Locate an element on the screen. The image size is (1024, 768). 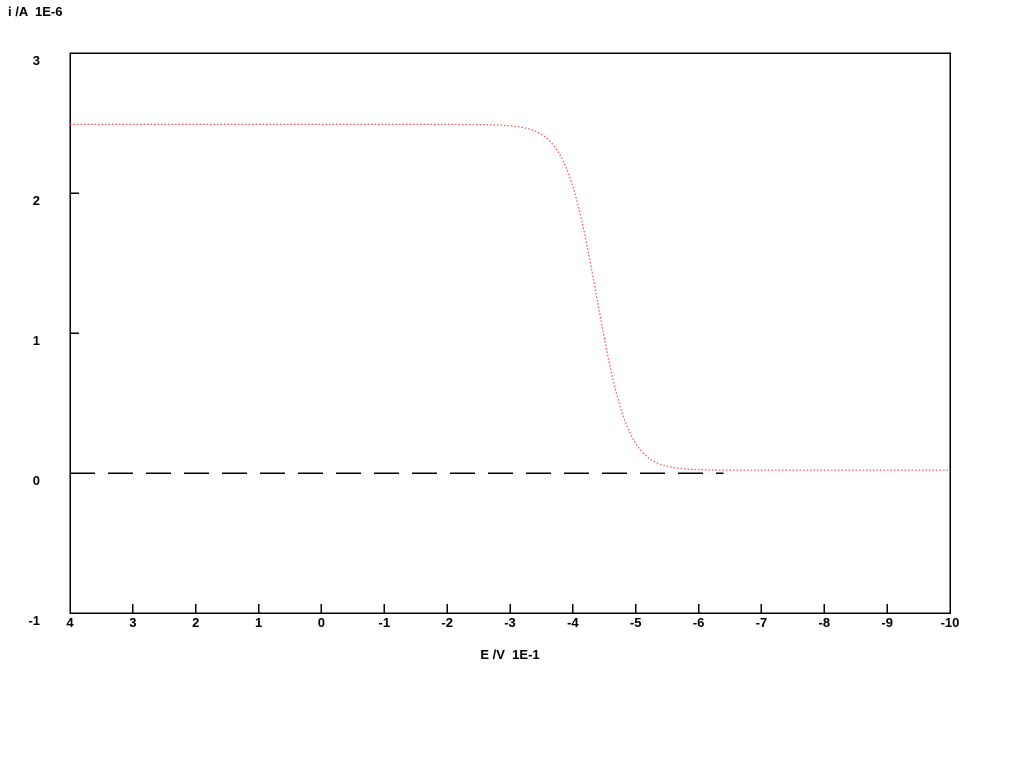
x-tick-label: 1 is located at coordinates (258, 622).